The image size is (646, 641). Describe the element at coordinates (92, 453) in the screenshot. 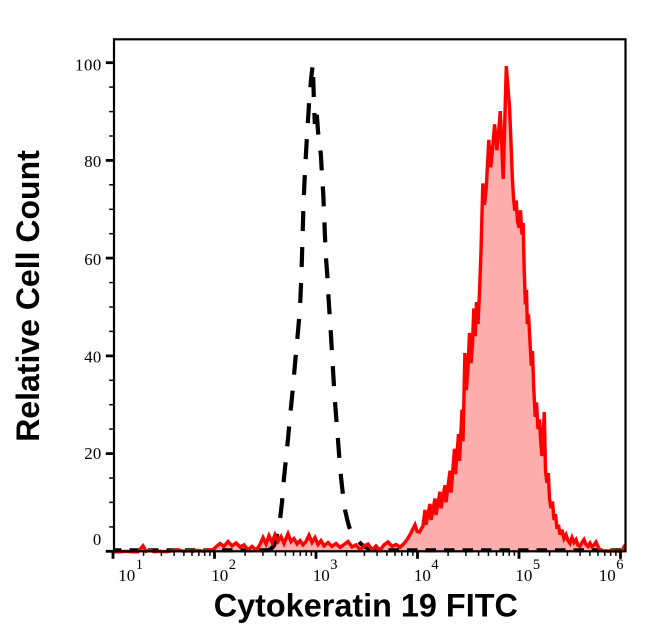

I see `svg-text: 20` at that location.